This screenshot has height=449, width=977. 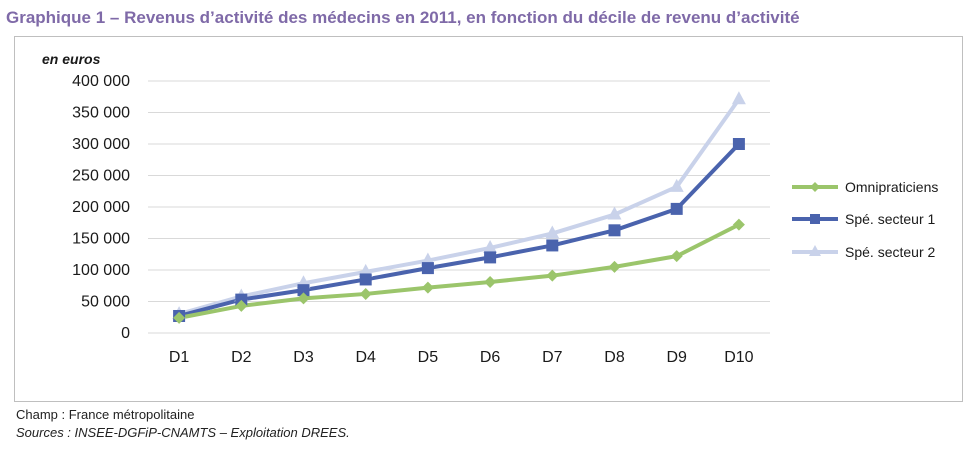 What do you see at coordinates (101, 81) in the screenshot?
I see `y-tick-label: 400 000` at bounding box center [101, 81].